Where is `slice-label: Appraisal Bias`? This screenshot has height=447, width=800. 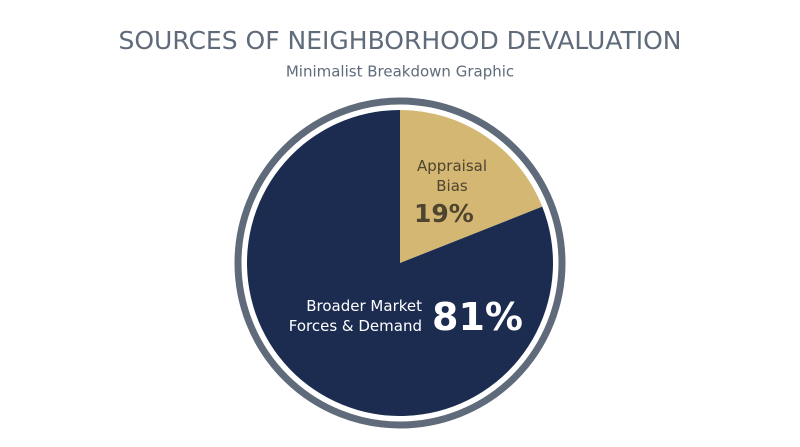 slice-label: Appraisal Bias is located at coordinates (451, 176).